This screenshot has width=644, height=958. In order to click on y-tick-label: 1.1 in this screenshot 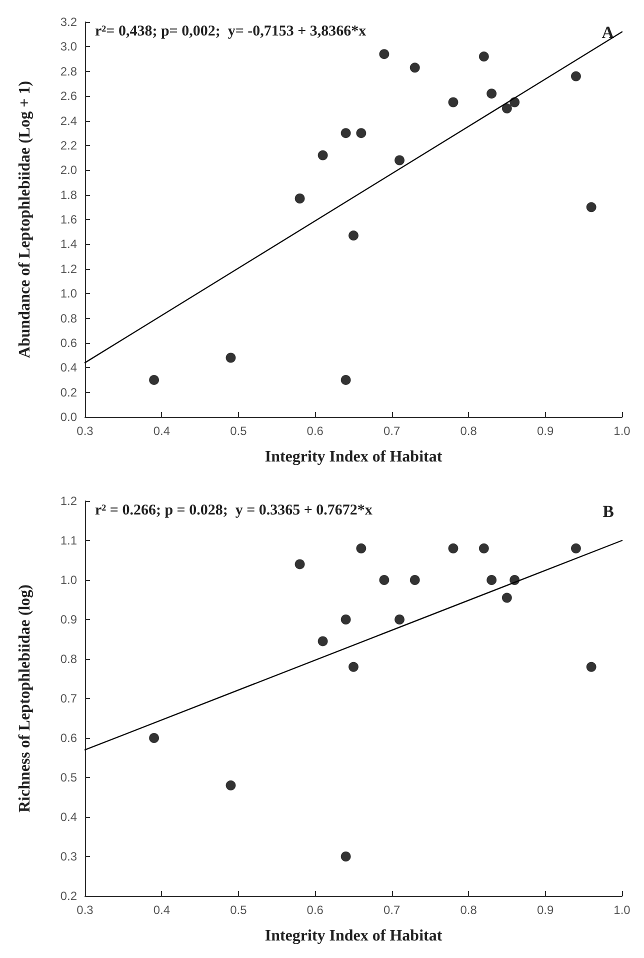, I will do `click(69, 541)`.